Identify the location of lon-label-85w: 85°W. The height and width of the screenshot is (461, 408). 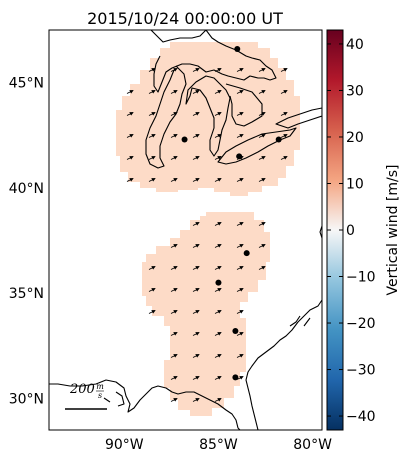
(218, 445).